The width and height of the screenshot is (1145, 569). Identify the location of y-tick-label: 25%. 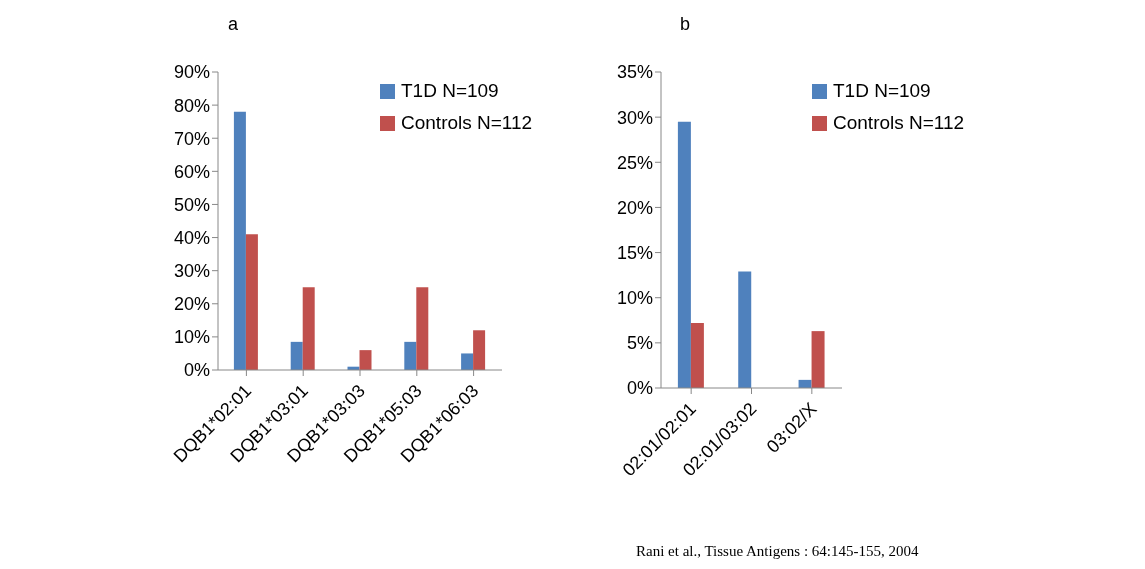
(634, 162).